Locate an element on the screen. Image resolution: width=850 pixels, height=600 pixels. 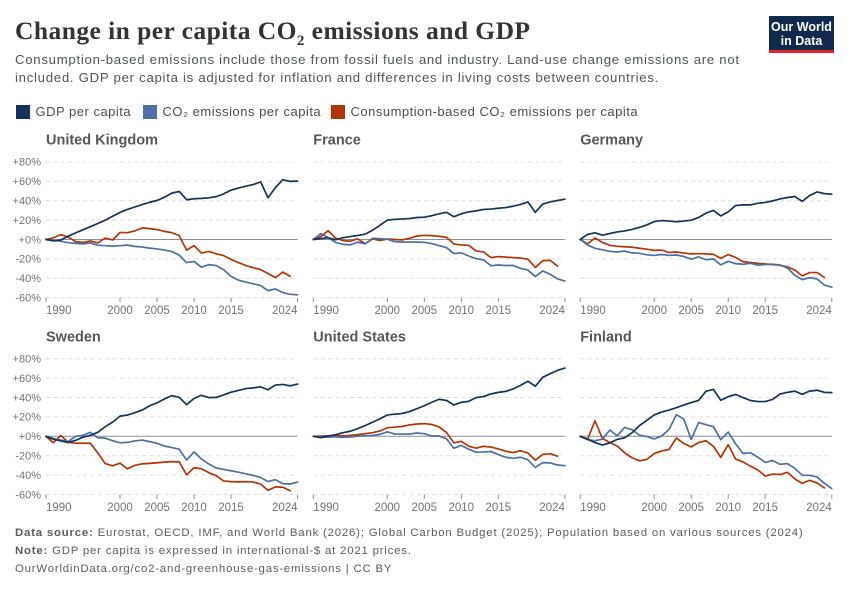
svg-text: Finland is located at coordinates (606, 338).